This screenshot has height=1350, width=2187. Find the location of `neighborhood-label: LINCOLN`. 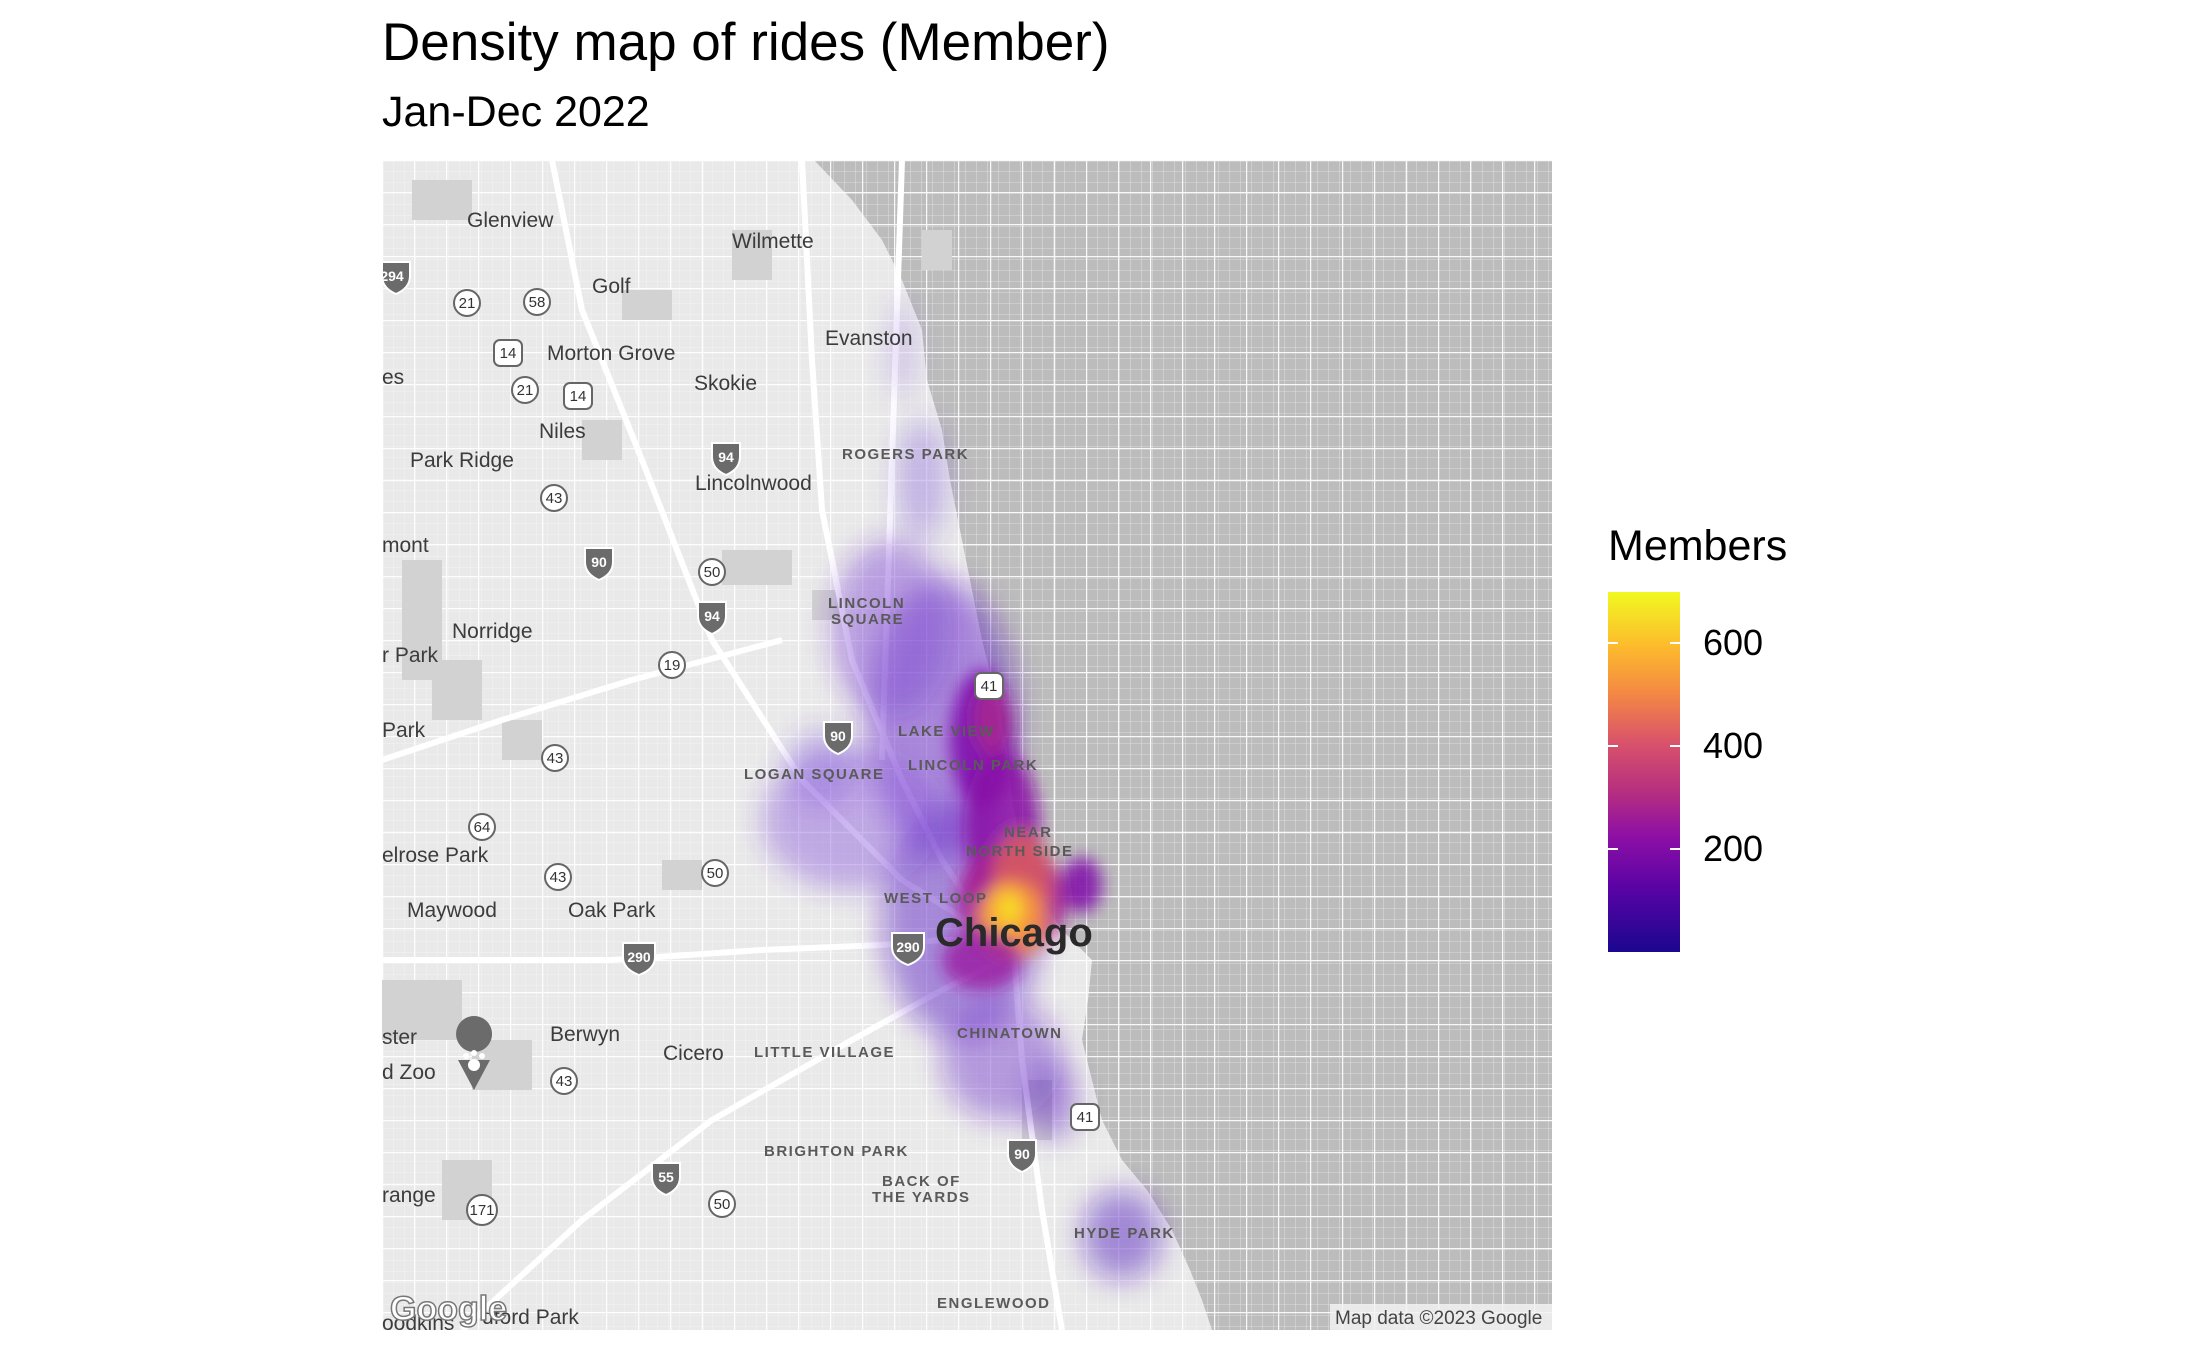

neighborhood-label: LINCOLN is located at coordinates (866, 603).